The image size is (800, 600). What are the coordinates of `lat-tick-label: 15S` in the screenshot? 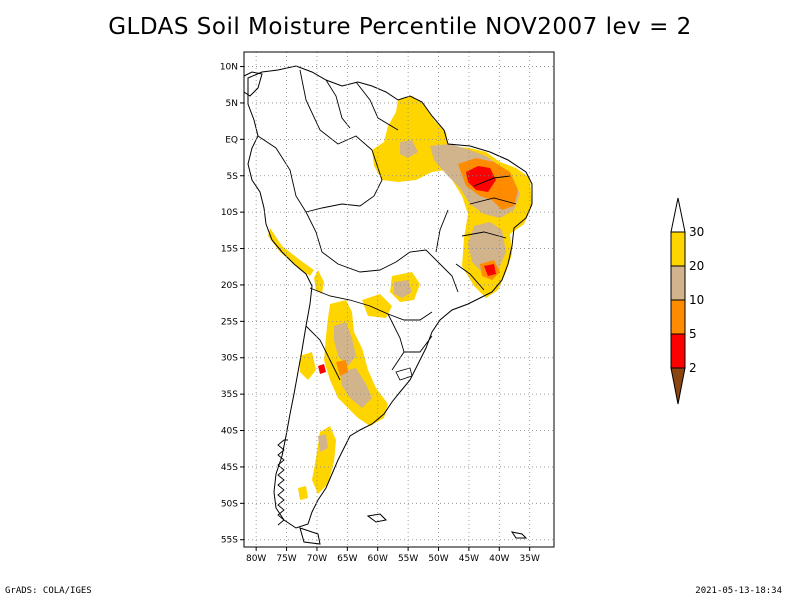 It's located at (229, 250).